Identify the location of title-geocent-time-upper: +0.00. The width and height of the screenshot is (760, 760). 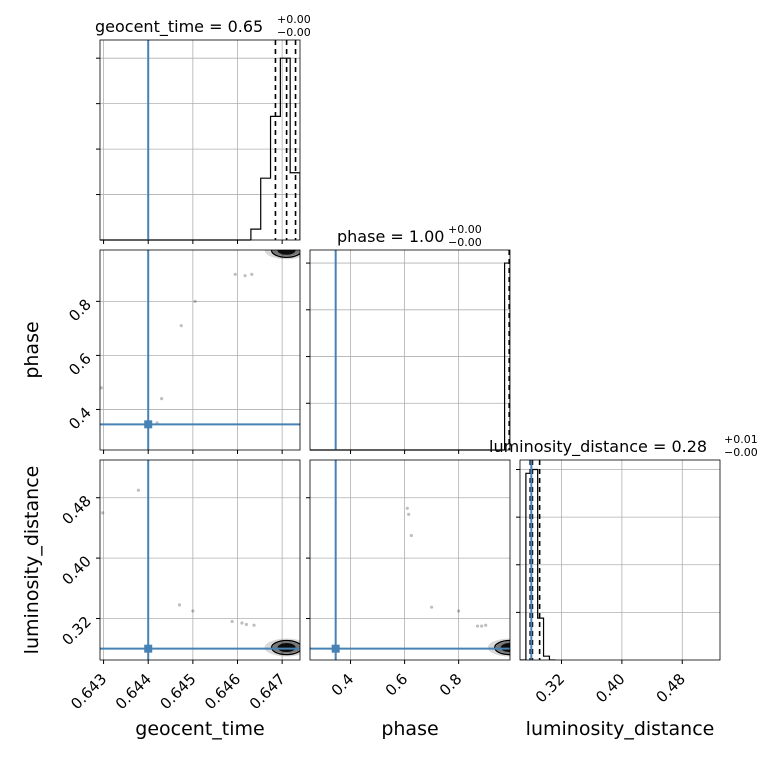
(294, 19).